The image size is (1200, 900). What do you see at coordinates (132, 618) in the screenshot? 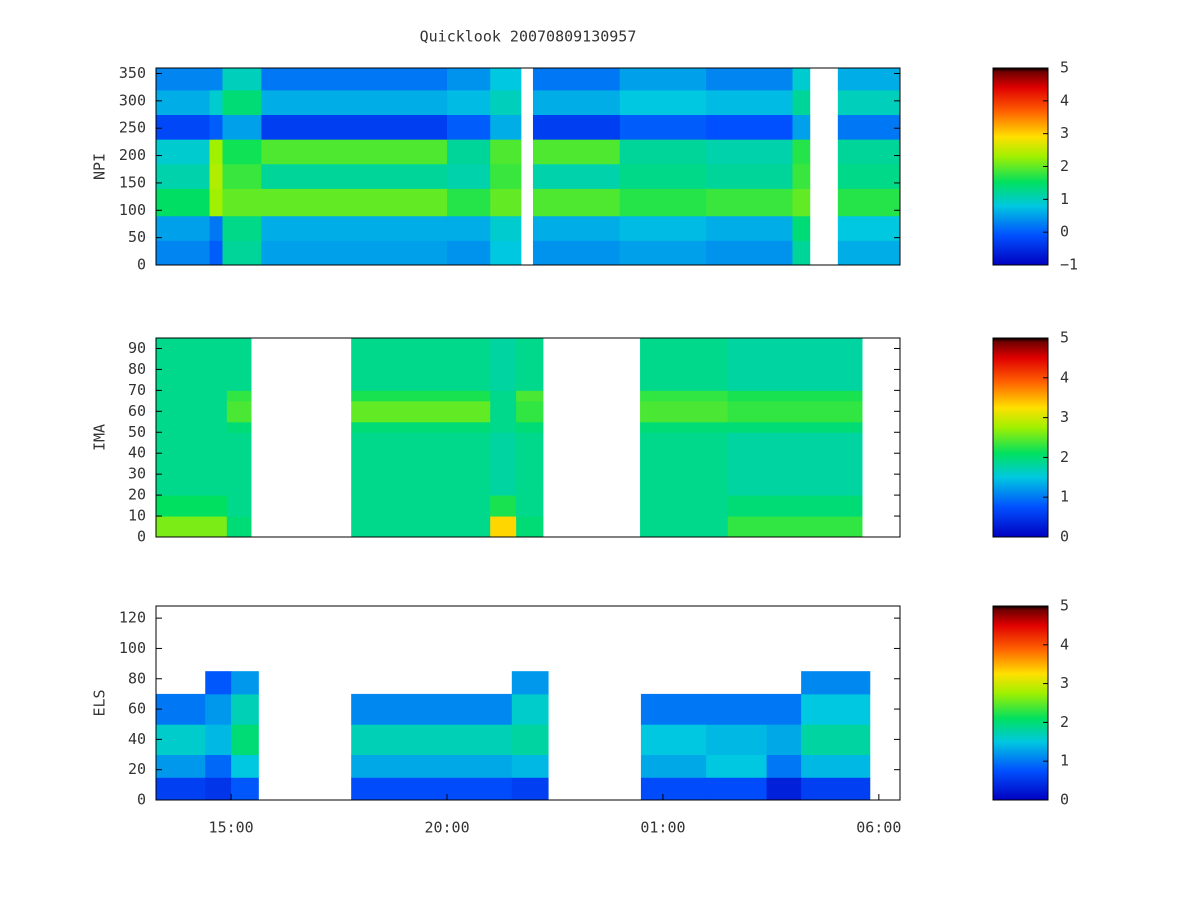
I see `y-tick-label: 120` at bounding box center [132, 618].